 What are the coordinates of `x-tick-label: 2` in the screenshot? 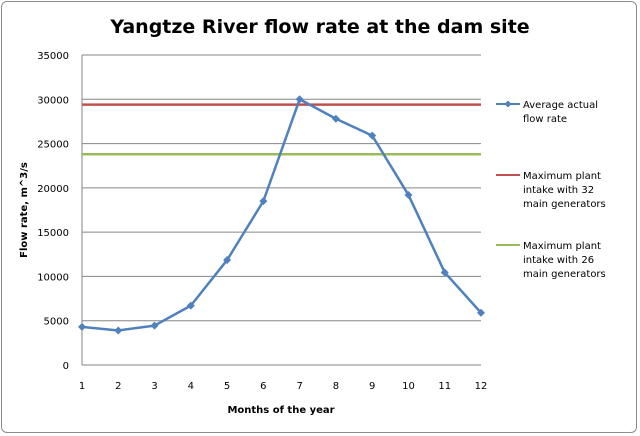 It's located at (118, 386).